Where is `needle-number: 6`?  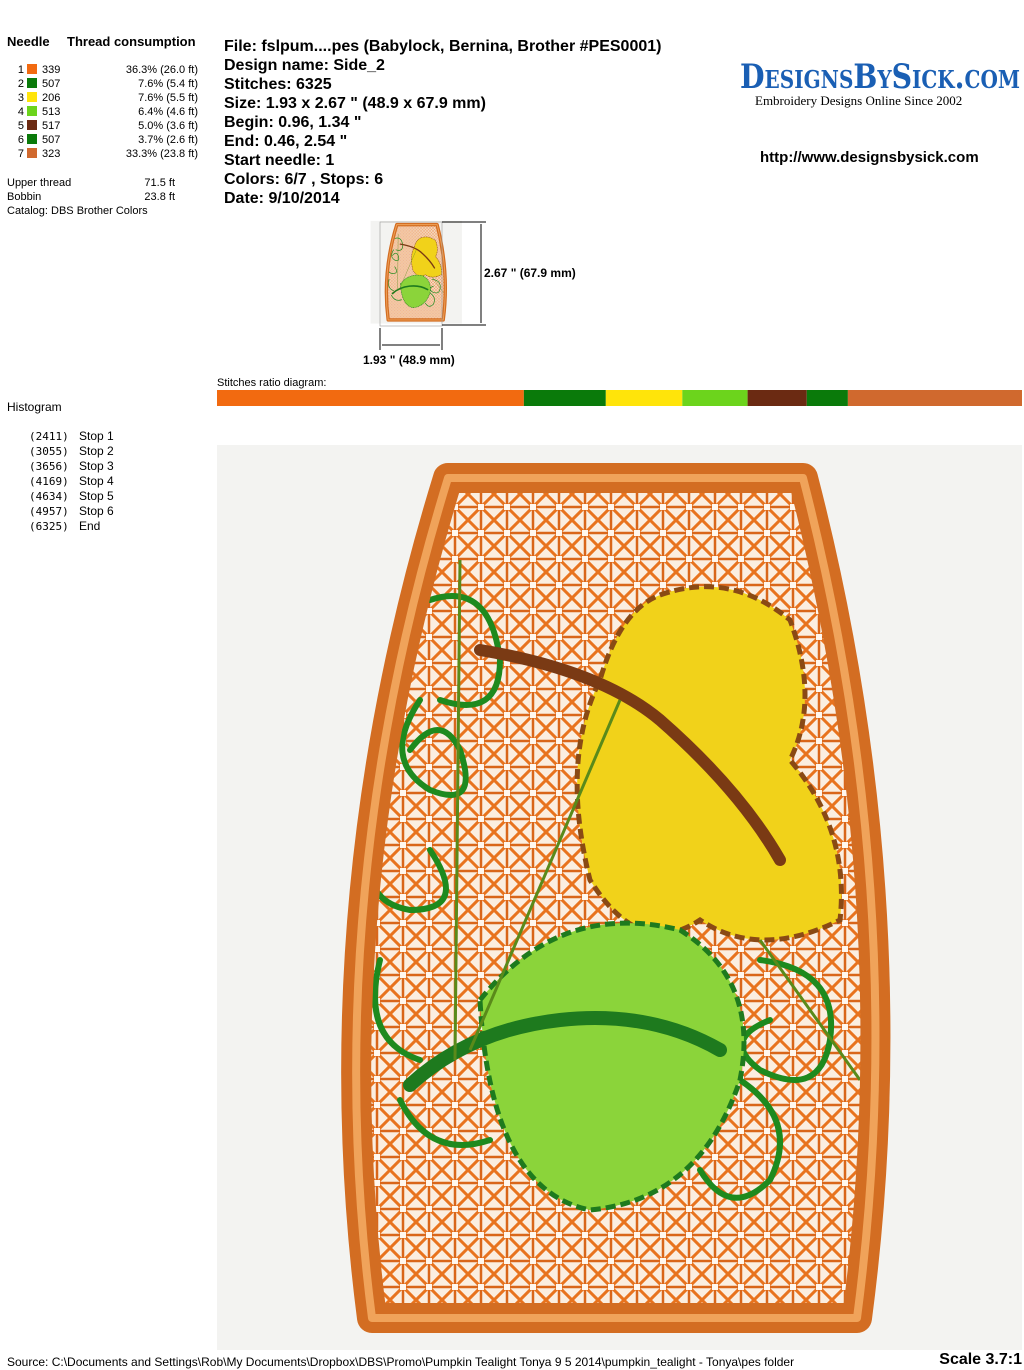 needle-number: 6 is located at coordinates (21, 140).